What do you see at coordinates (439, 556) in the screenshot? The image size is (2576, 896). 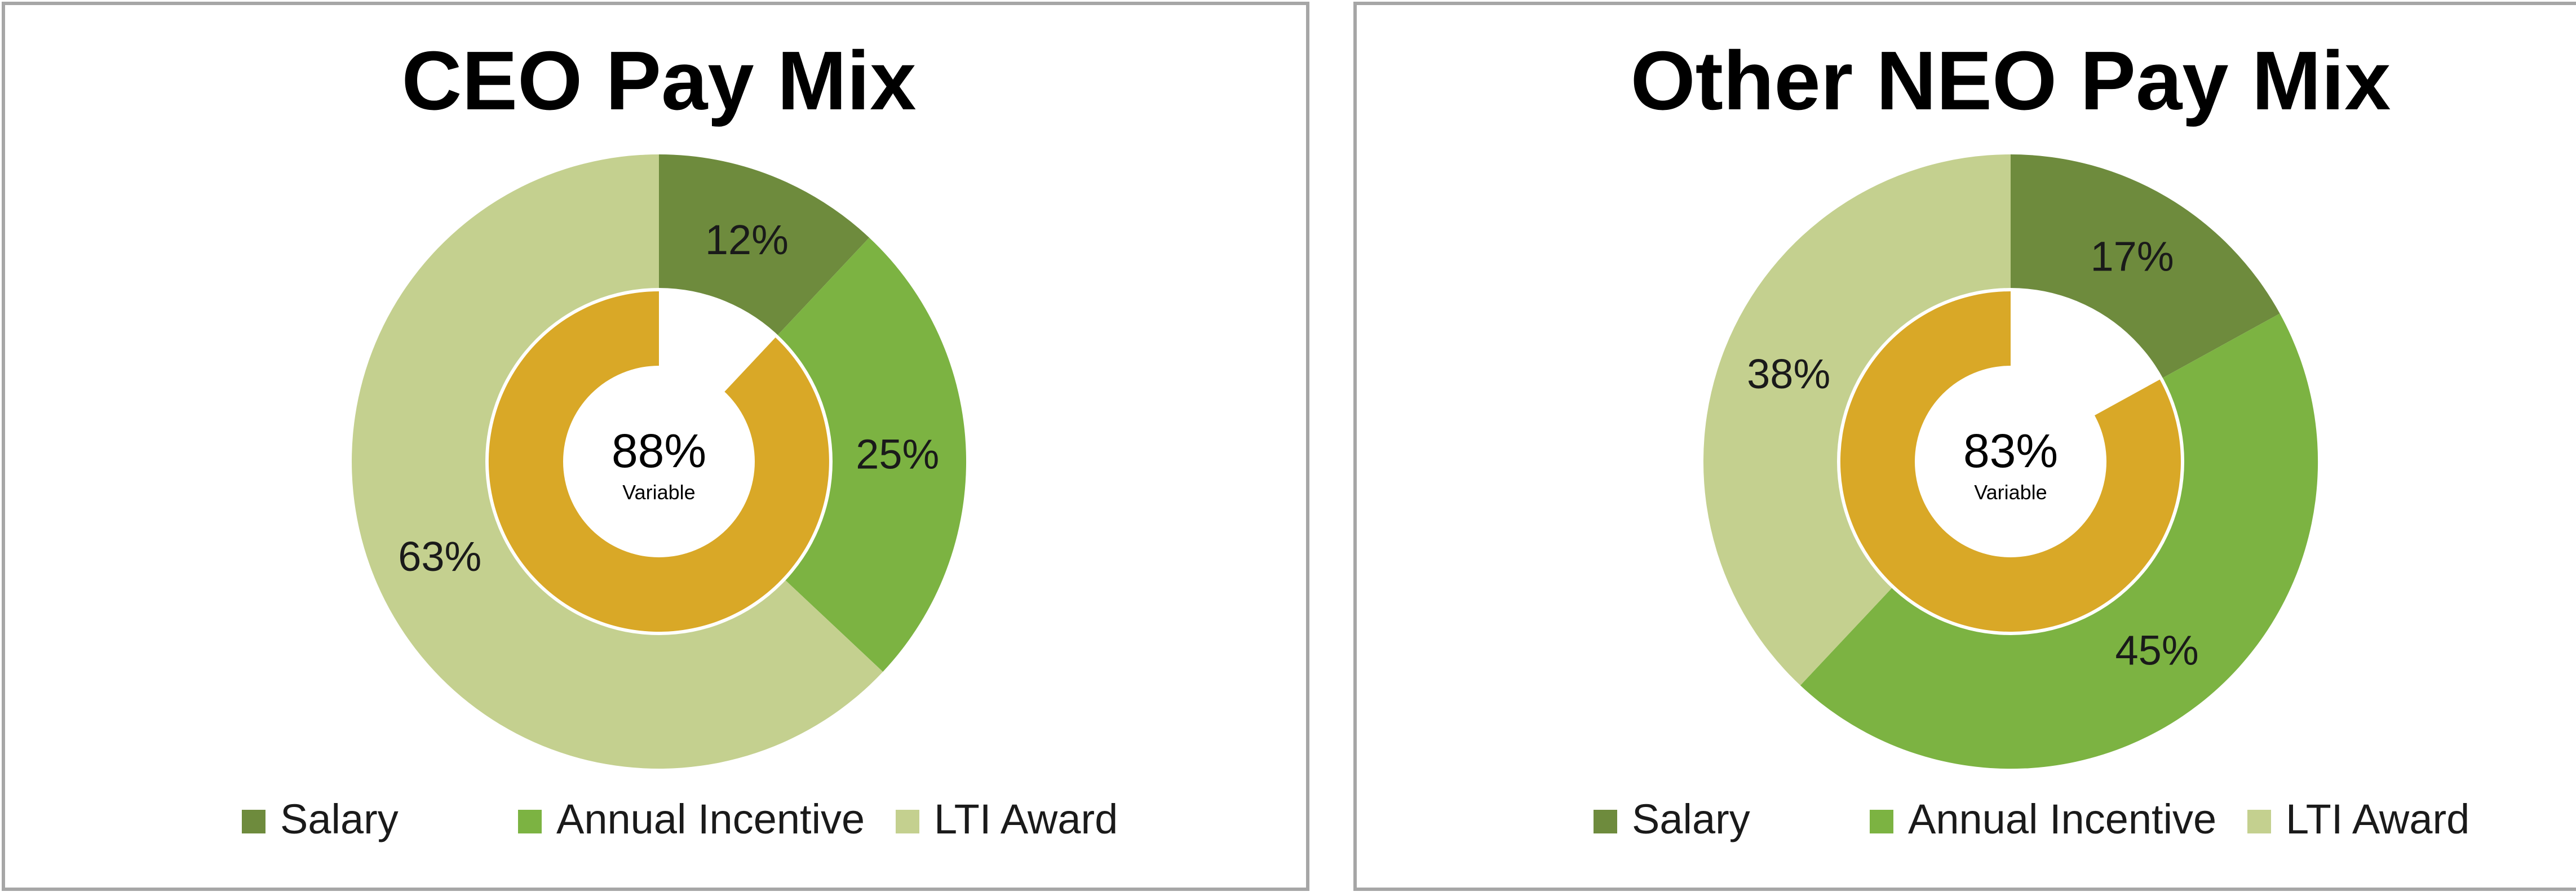 I see `segment-label-lti-award: 63%` at bounding box center [439, 556].